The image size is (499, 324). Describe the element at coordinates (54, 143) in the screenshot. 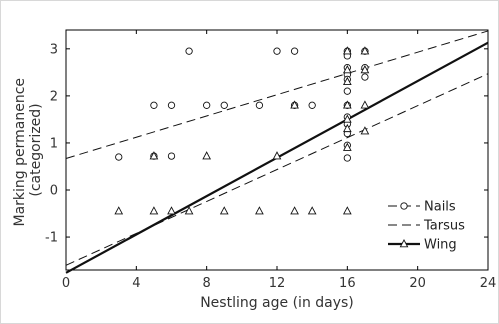

I see `y-tick-label: 1` at that location.